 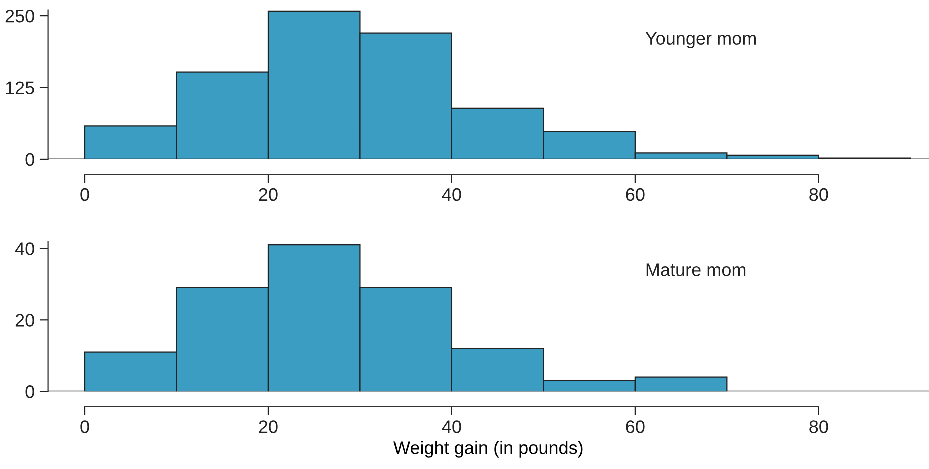 I want to click on annotation: Younger mom, so click(x=701, y=40).